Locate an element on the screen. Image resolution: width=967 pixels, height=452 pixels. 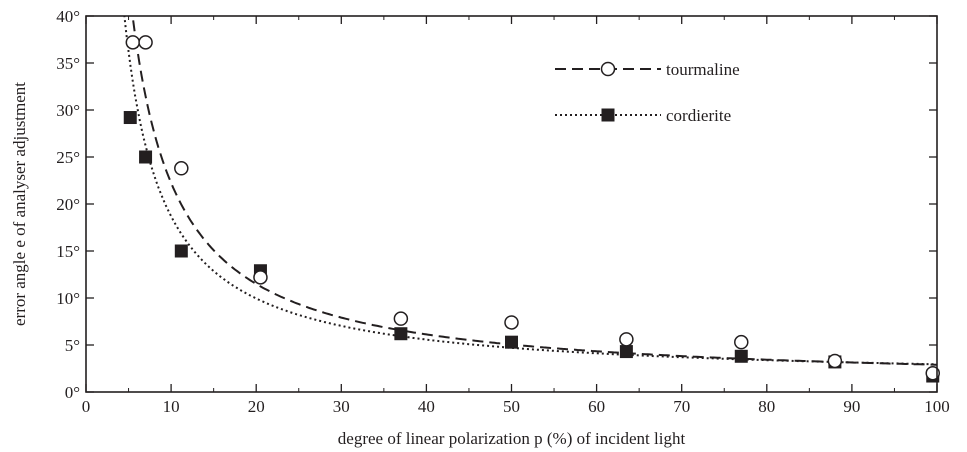
y-tick-label: 40° is located at coordinates (68, 16).